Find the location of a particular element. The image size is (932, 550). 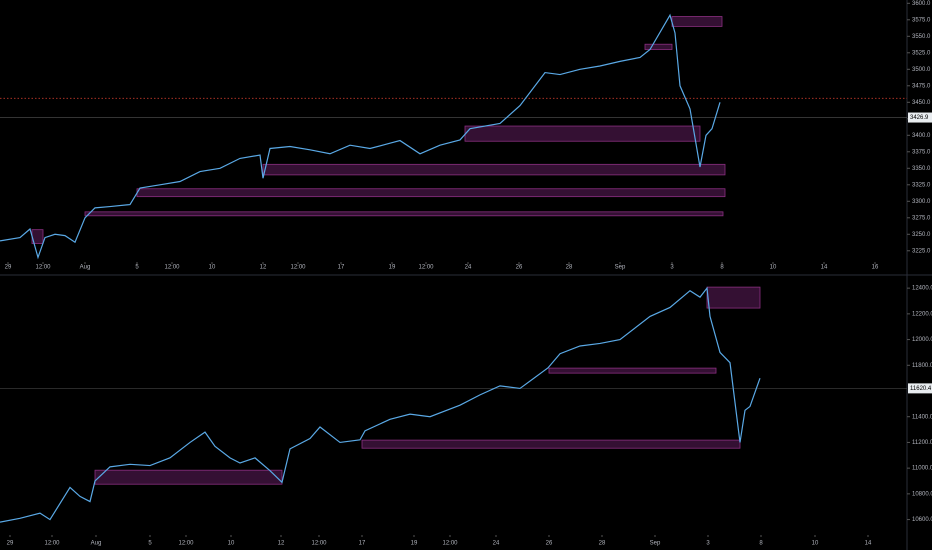

y-tick-label: 12400.0 is located at coordinates (922, 289).